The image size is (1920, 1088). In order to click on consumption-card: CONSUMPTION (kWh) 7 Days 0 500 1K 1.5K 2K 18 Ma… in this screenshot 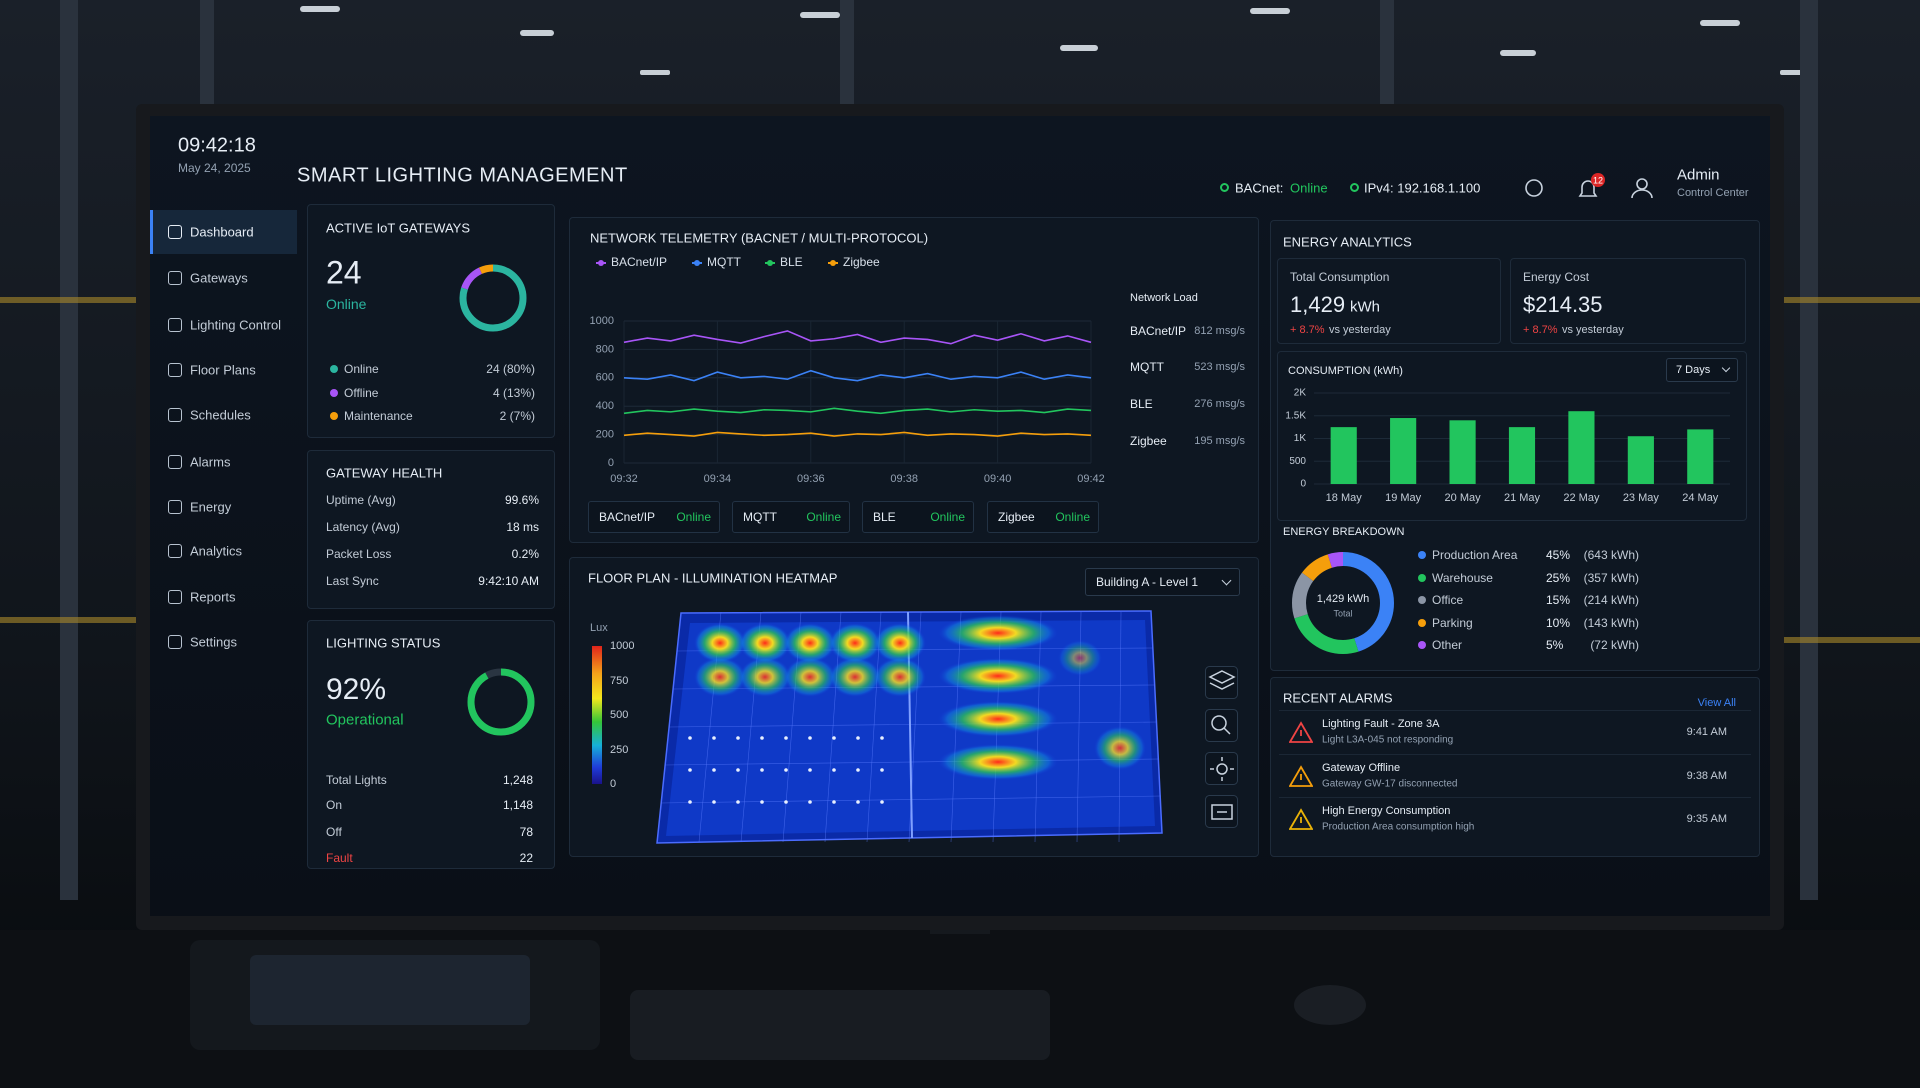, I will do `click(1512, 436)`.